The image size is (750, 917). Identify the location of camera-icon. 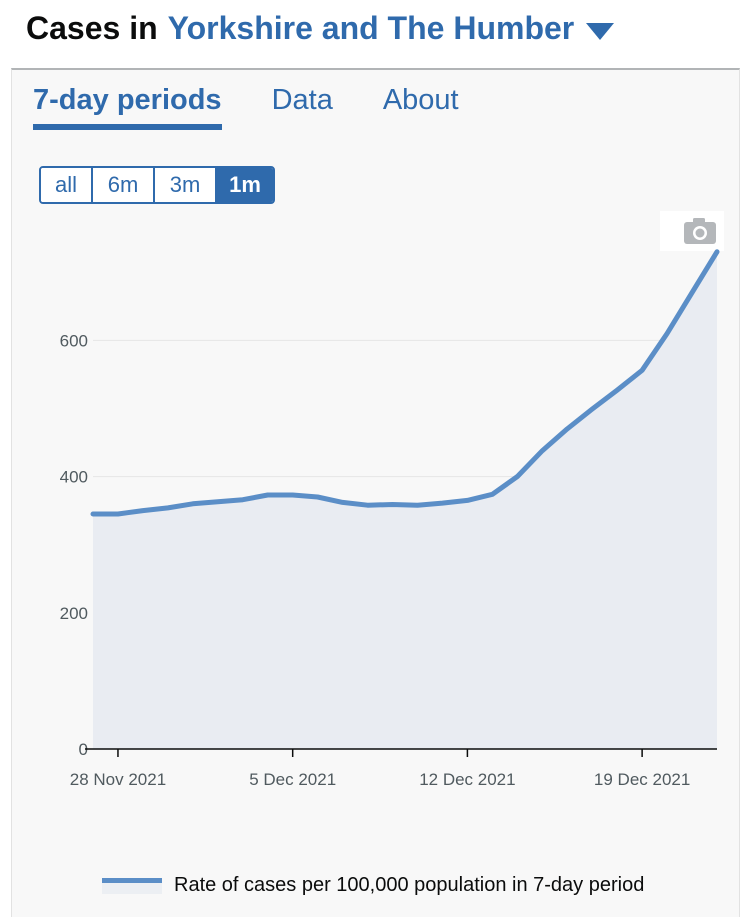
(700, 231).